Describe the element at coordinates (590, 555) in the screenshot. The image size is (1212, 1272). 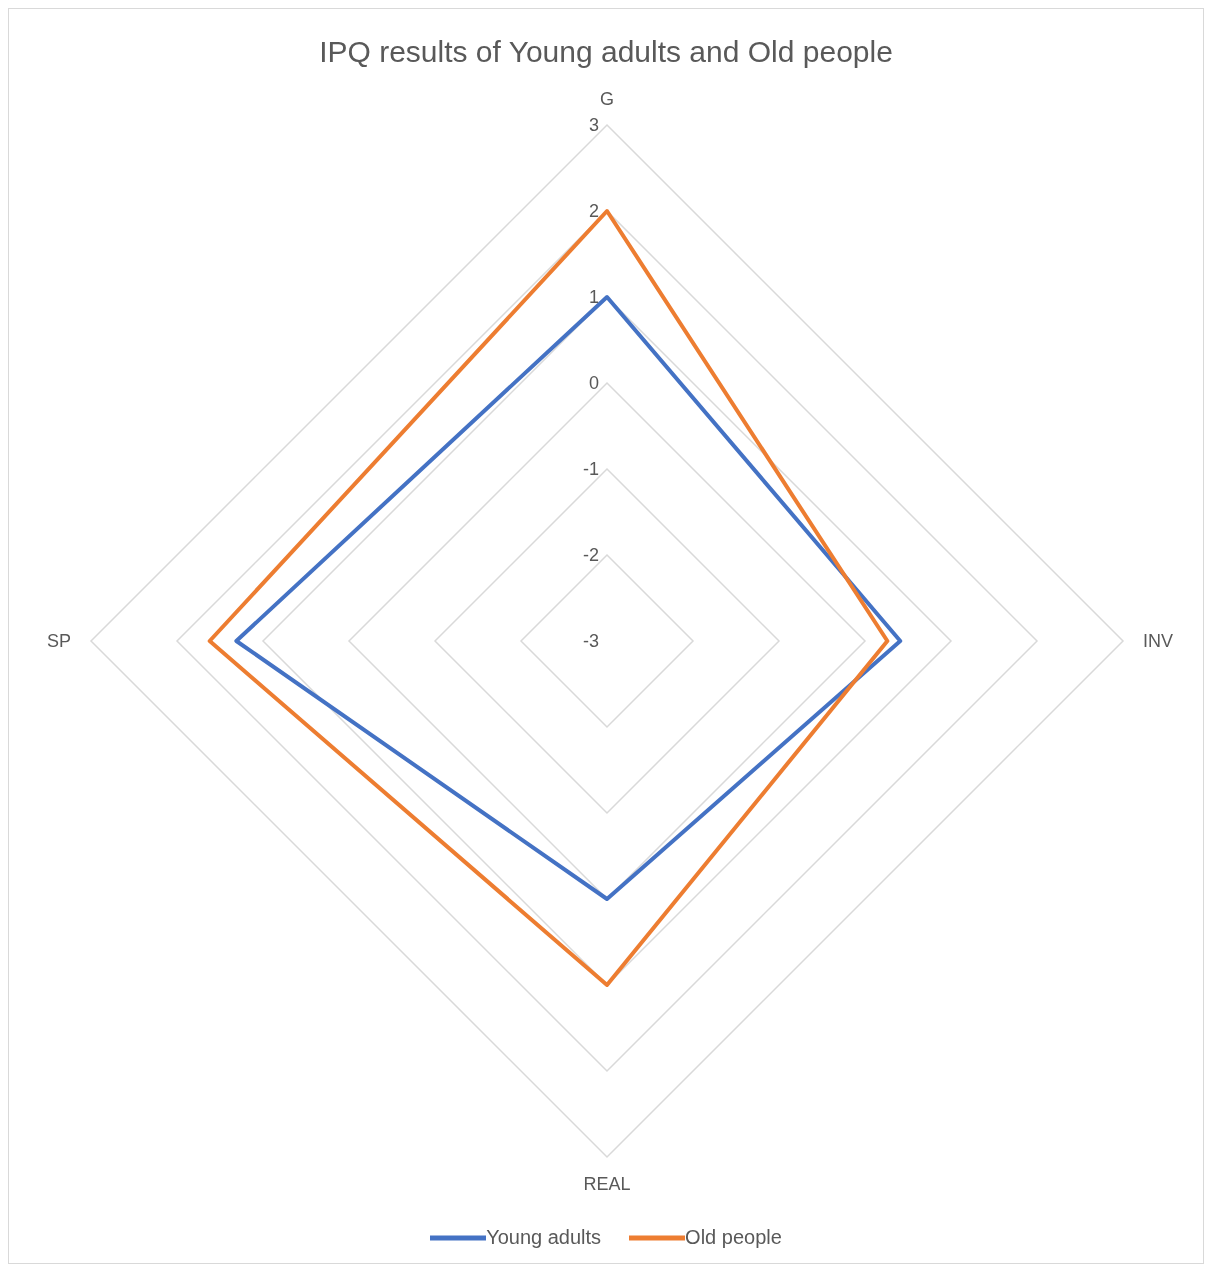
I see `y-tick-label: -2` at that location.